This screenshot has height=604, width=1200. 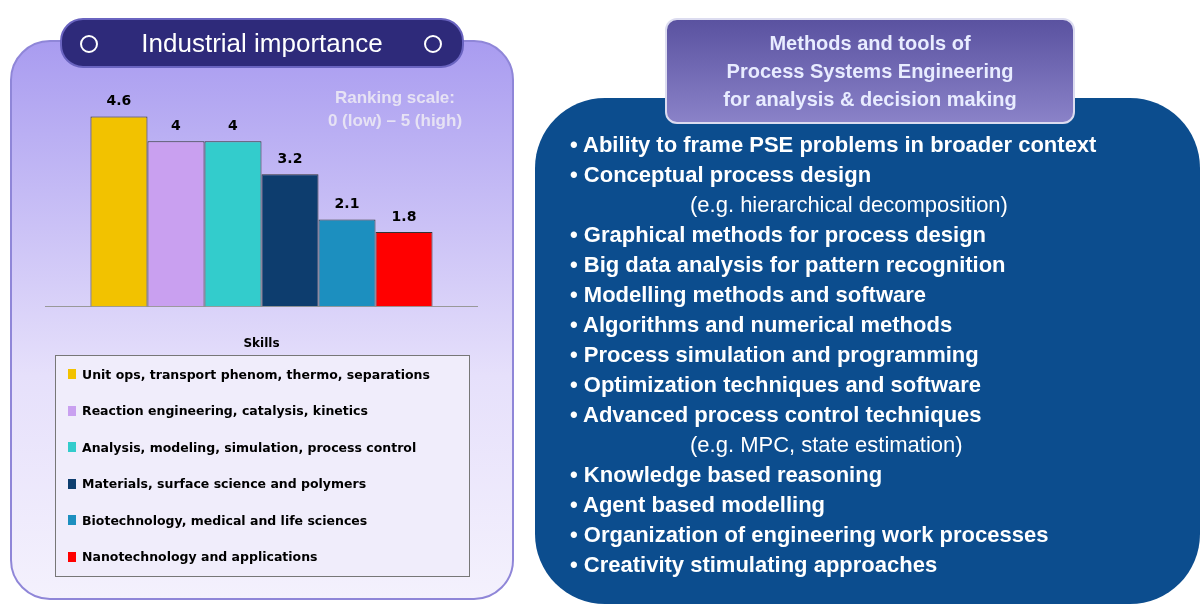 What do you see at coordinates (256, 374) in the screenshot?
I see `legend-label: Unit ops, transport phenom, thermo, separations` at bounding box center [256, 374].